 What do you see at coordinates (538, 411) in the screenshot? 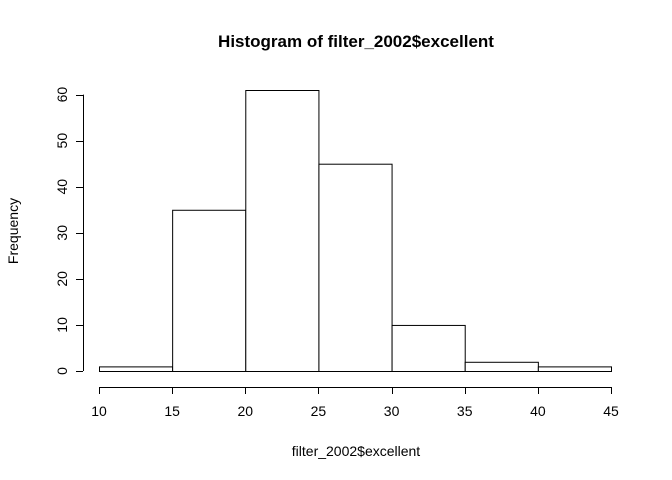
I see `x-tick-label-6: 40` at bounding box center [538, 411].